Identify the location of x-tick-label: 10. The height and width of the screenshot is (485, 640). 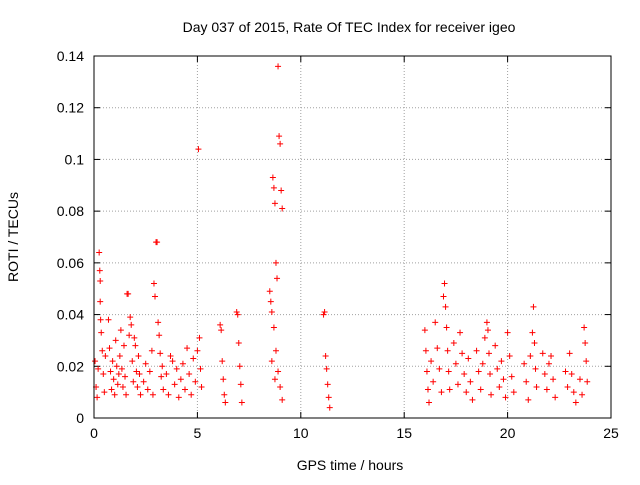
(301, 433).